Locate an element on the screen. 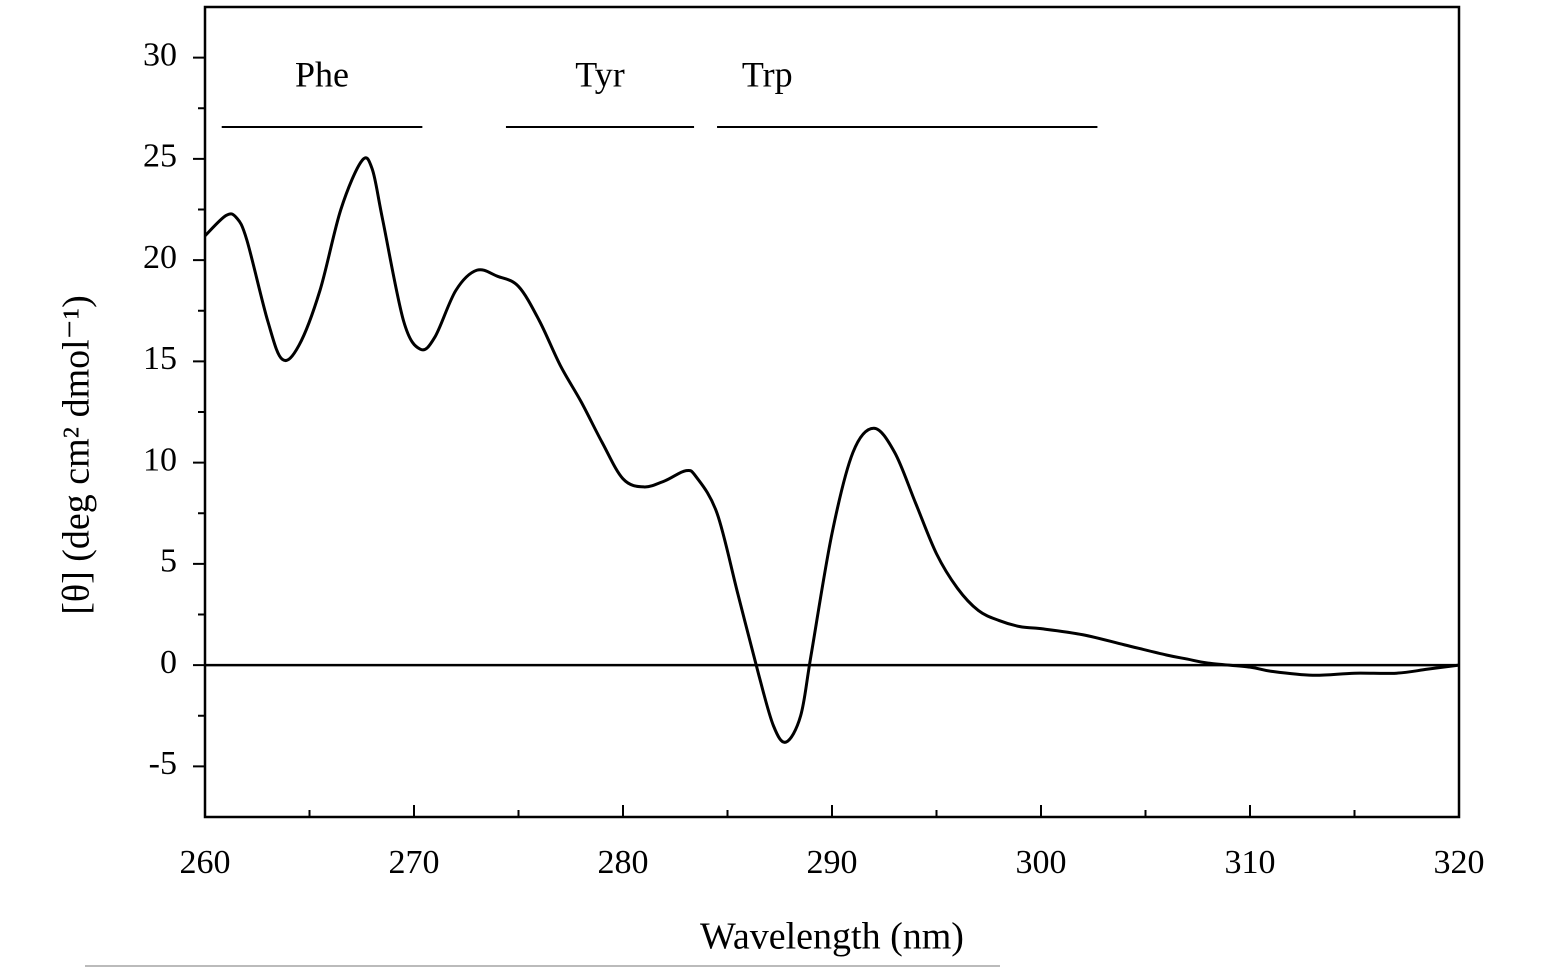 This screenshot has height=974, width=1567. y-tick-label: 0 is located at coordinates (168, 662).